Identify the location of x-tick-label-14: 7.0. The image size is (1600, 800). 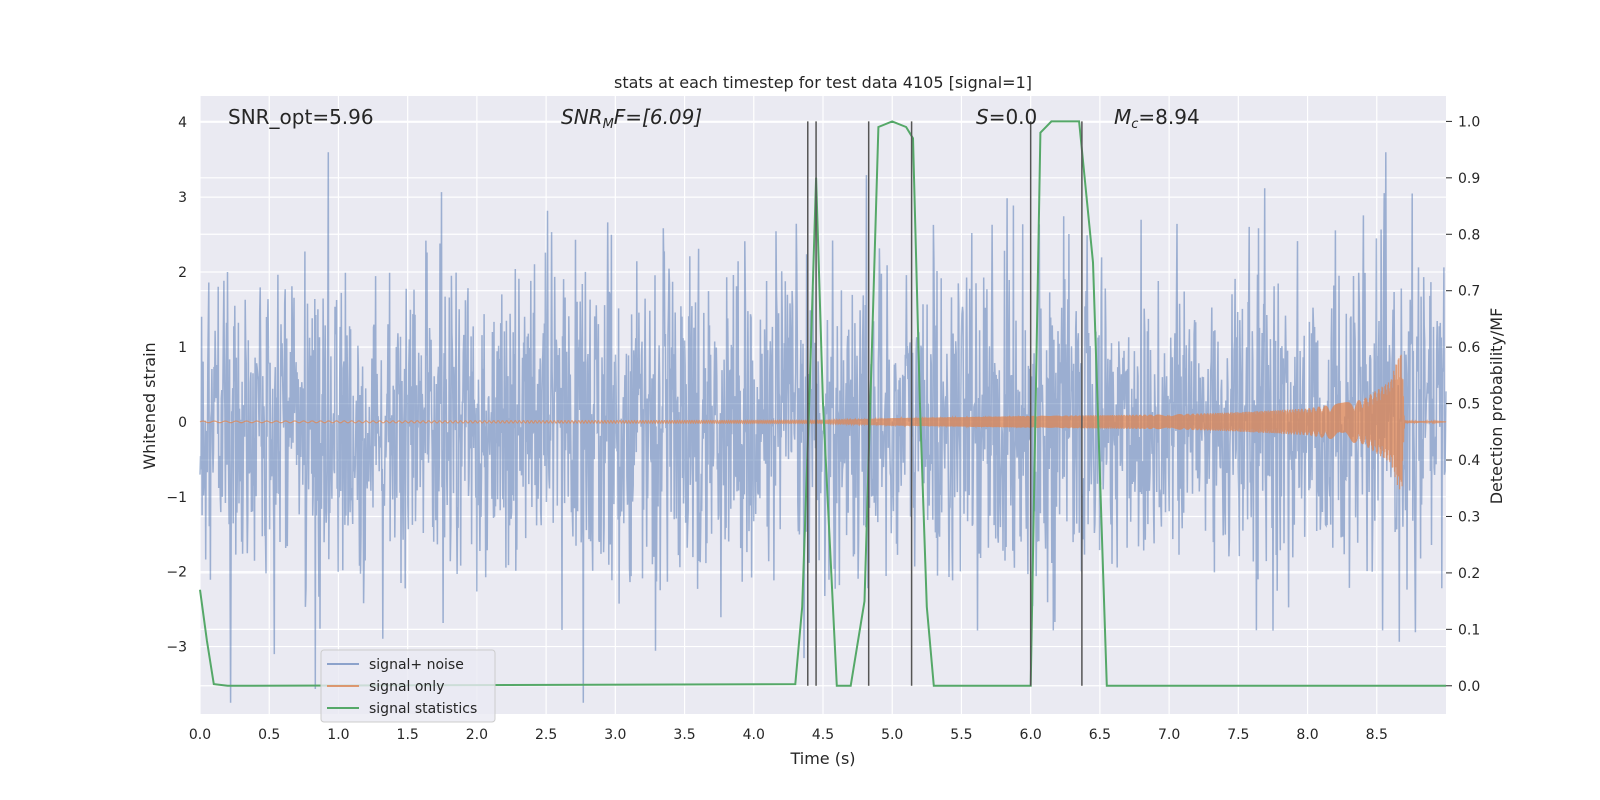
(1169, 735).